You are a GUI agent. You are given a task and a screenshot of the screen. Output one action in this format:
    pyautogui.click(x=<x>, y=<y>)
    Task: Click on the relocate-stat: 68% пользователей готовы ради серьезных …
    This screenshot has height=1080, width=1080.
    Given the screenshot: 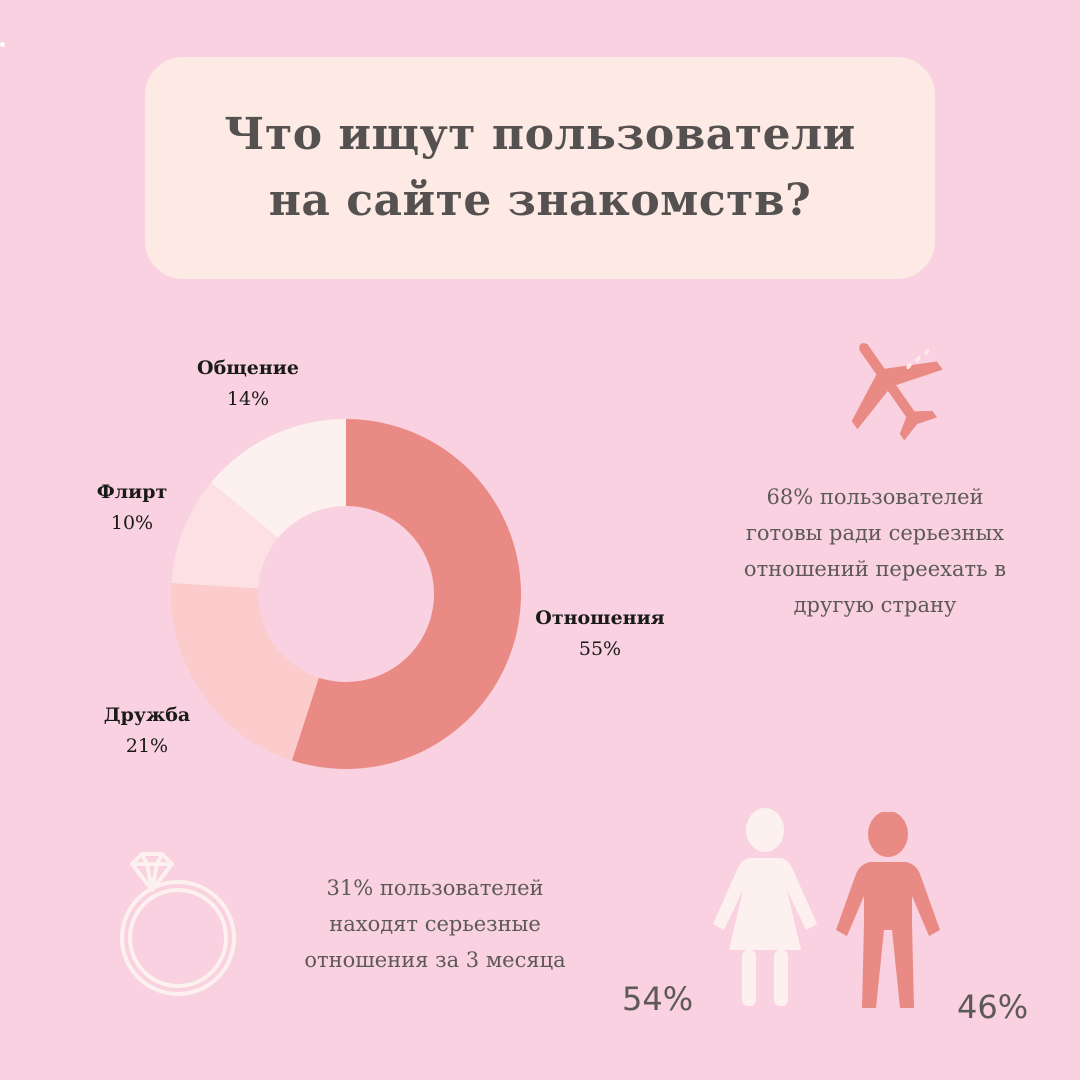 What is the action you would take?
    pyautogui.click(x=875, y=551)
    